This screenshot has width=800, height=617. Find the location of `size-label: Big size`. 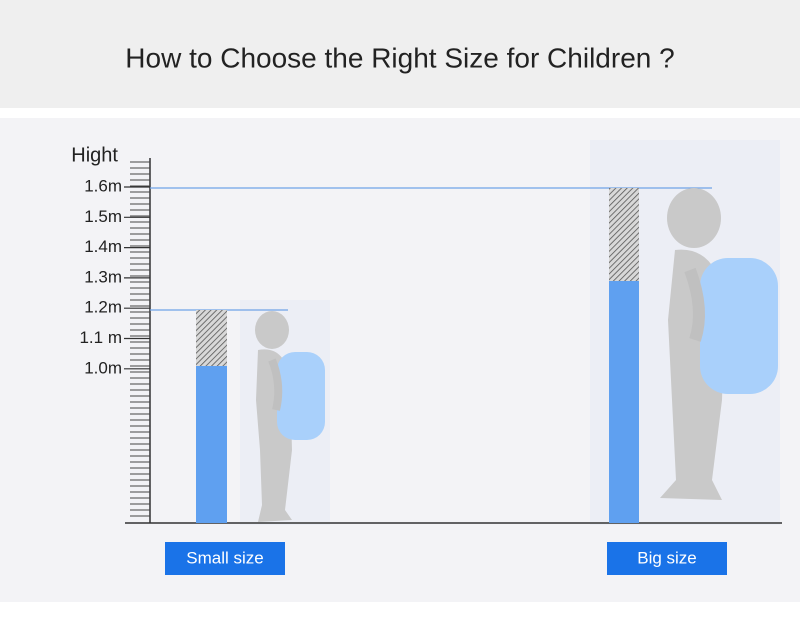

size-label: Big size is located at coordinates (667, 557).